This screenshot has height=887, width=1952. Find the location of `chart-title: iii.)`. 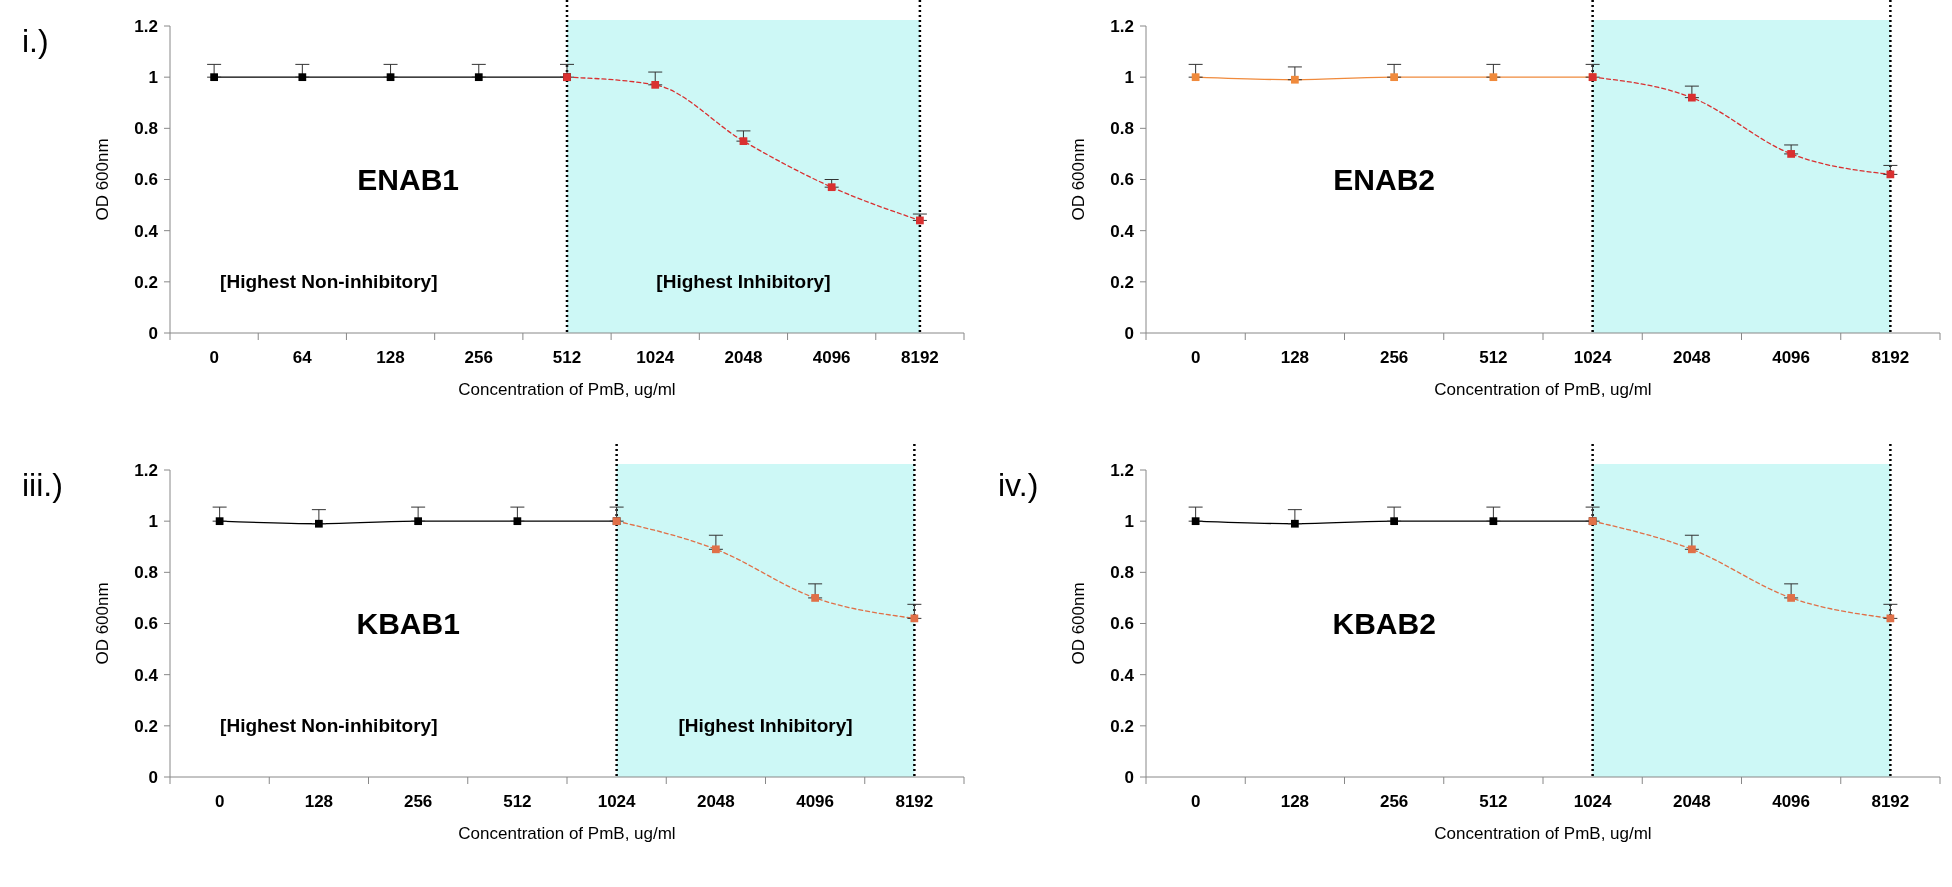

chart-title: iii.) is located at coordinates (42, 485).